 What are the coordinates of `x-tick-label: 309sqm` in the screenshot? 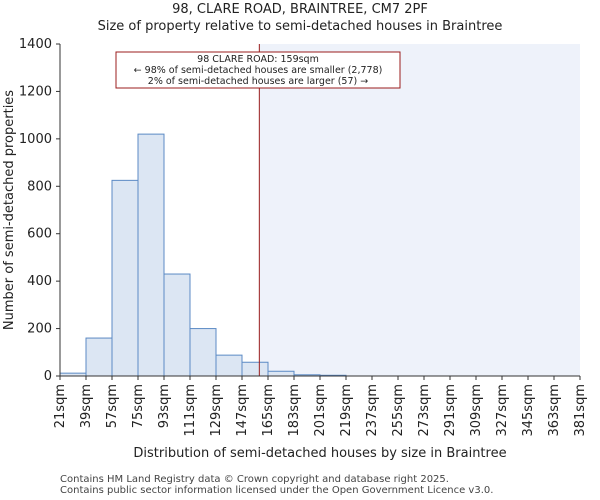 It's located at (476, 410).